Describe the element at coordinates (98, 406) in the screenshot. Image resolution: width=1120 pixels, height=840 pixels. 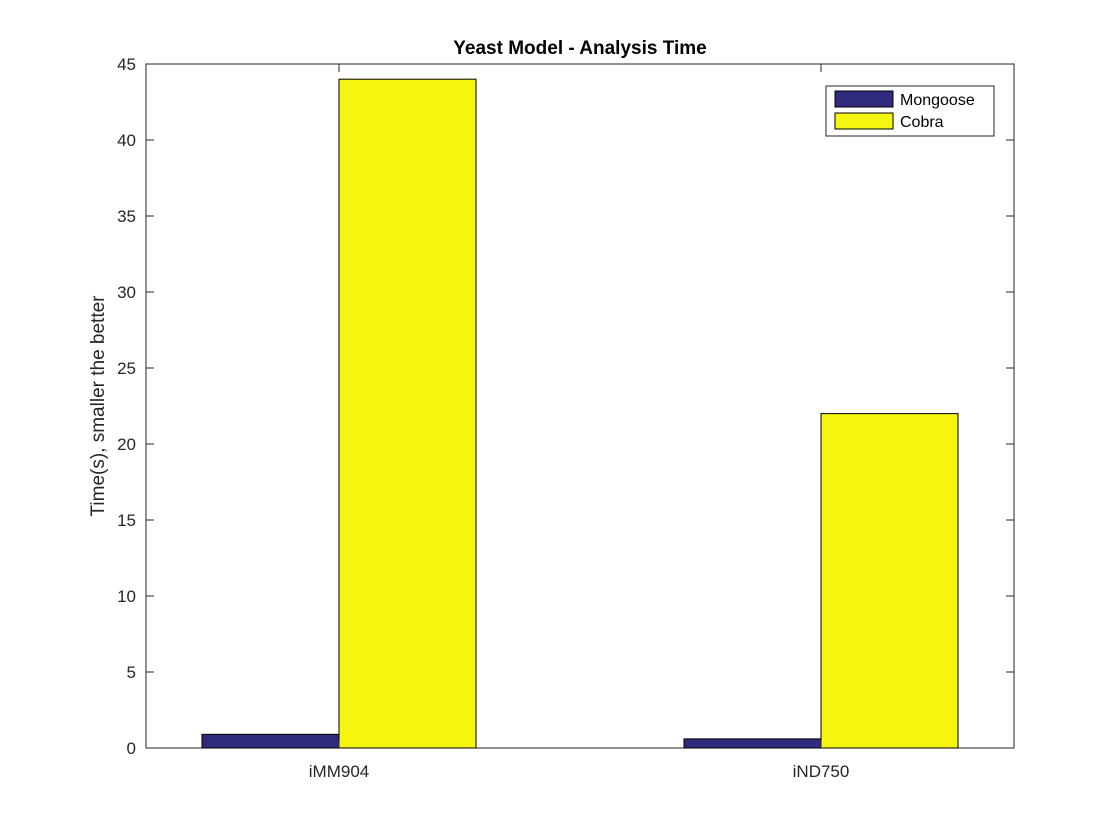
I see `y-axis-label: Time(s), smaller the better` at that location.